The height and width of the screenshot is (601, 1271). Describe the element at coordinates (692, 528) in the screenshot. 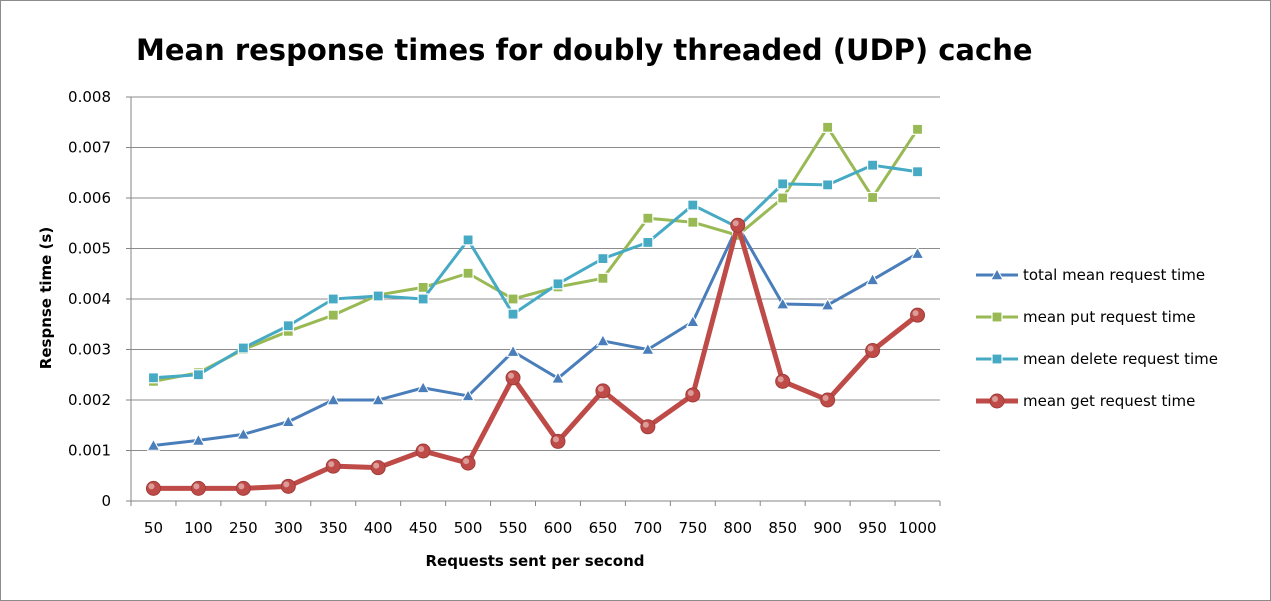

I see `x-tick-label: 750` at that location.